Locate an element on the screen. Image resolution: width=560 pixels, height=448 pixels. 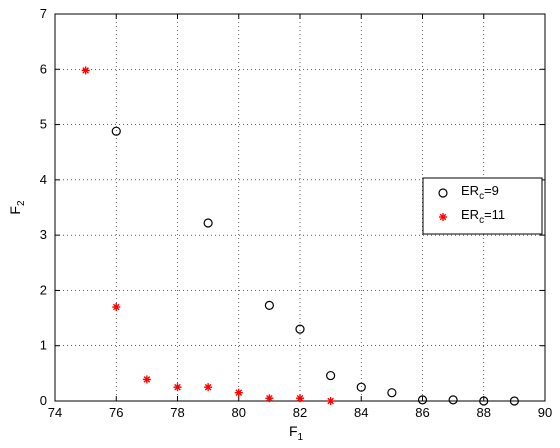
x-tick-label: 76 is located at coordinates (116, 412).